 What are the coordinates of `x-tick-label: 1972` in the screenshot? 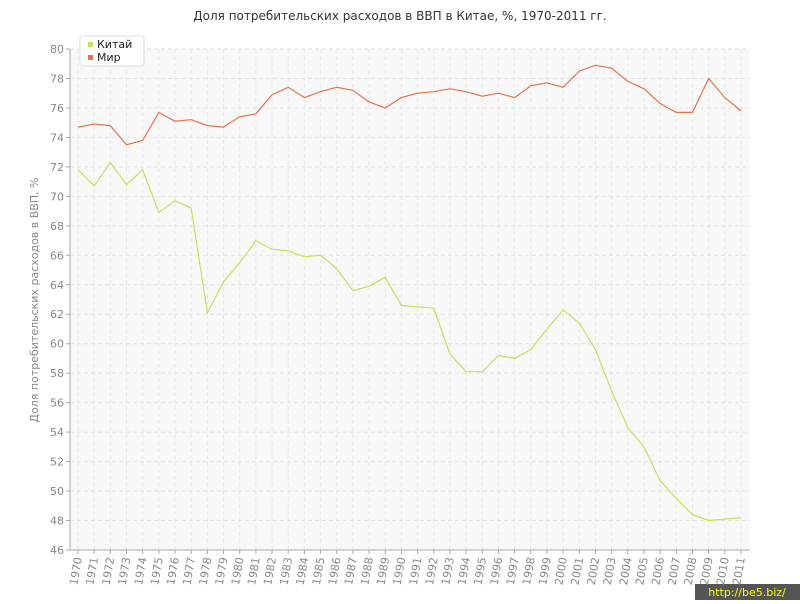 It's located at (109, 571).